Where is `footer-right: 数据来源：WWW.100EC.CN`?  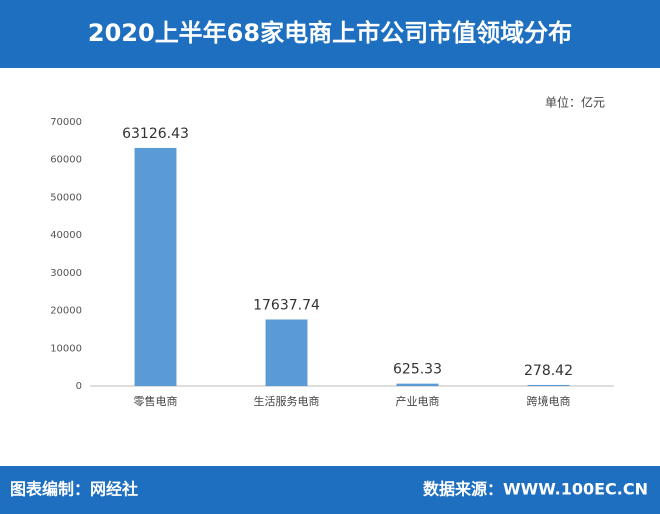
footer-right: 数据来源：WWW.100EC.CN is located at coordinates (535, 489).